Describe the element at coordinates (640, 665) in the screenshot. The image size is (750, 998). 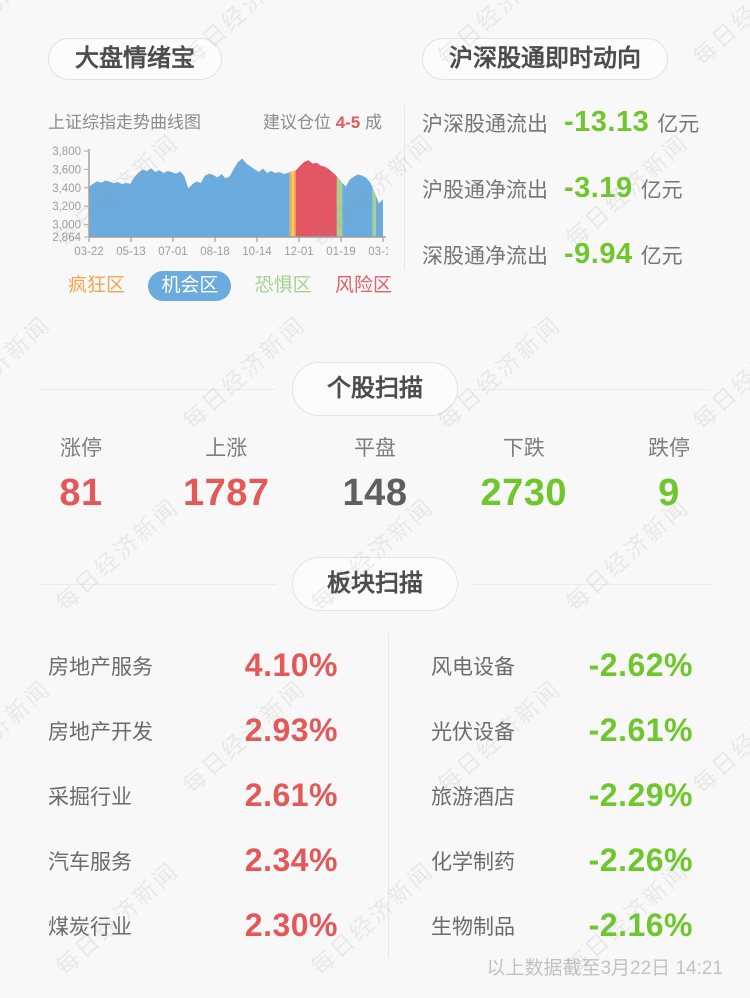
I see `sector-value: -2.62%` at that location.